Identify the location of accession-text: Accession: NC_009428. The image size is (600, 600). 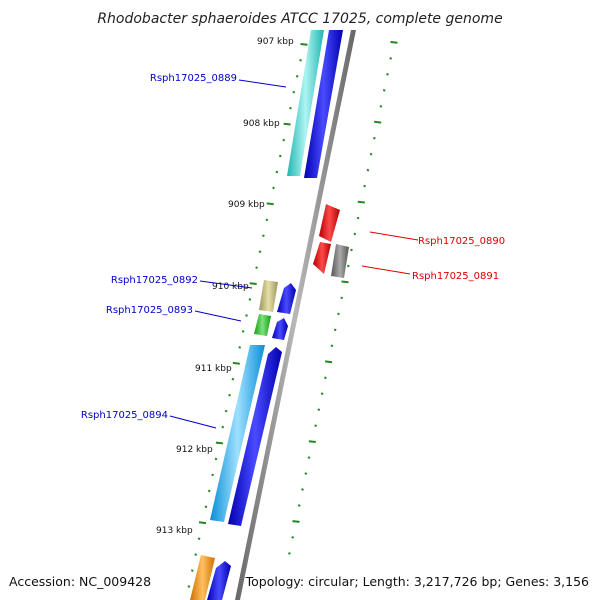
(80, 581).